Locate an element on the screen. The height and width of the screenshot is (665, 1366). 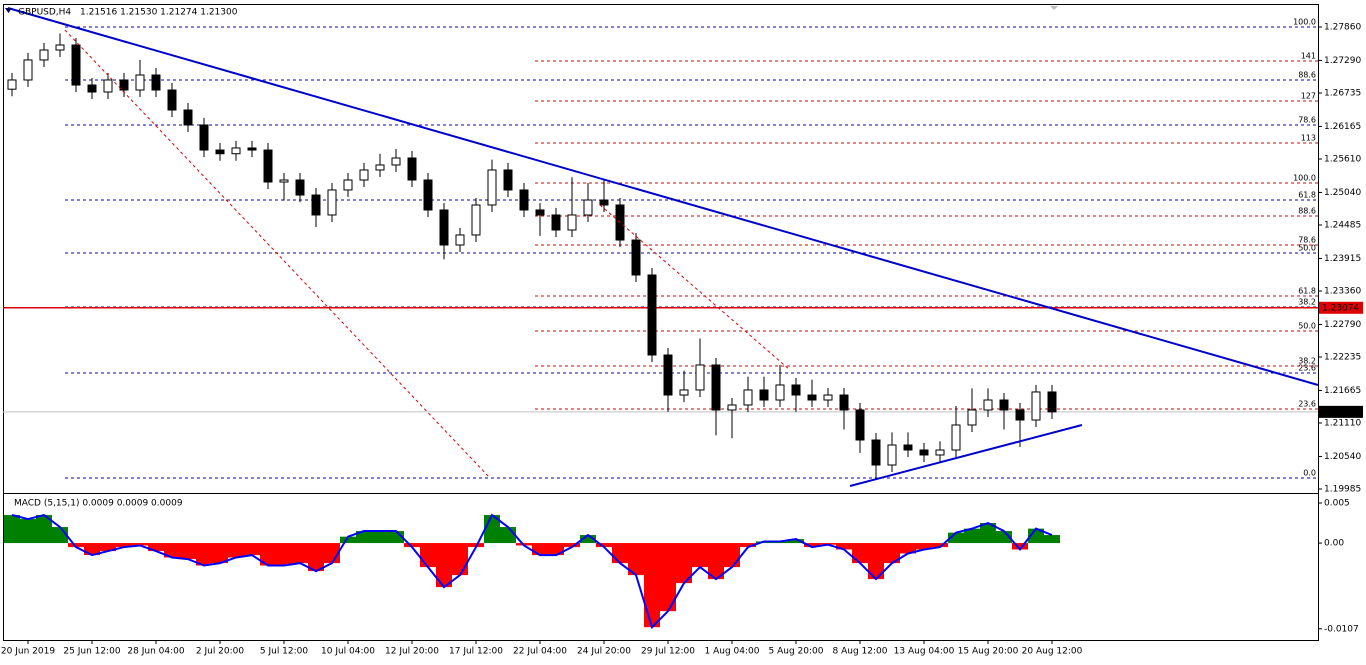
fib-label: 38.2 is located at coordinates (1307, 360).